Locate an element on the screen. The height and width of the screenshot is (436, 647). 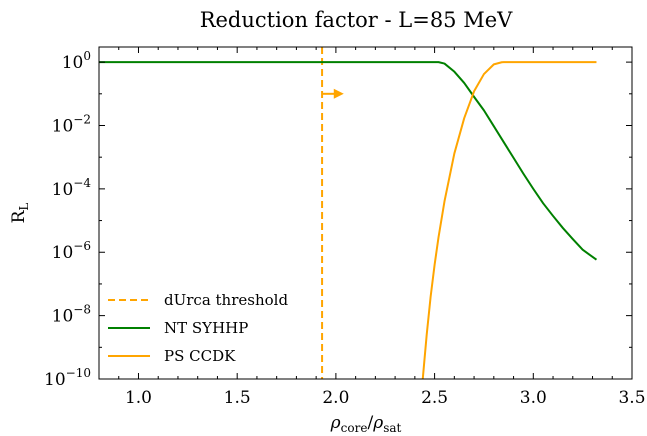
y-tick-label: 10⁰ is located at coordinates (76, 61).